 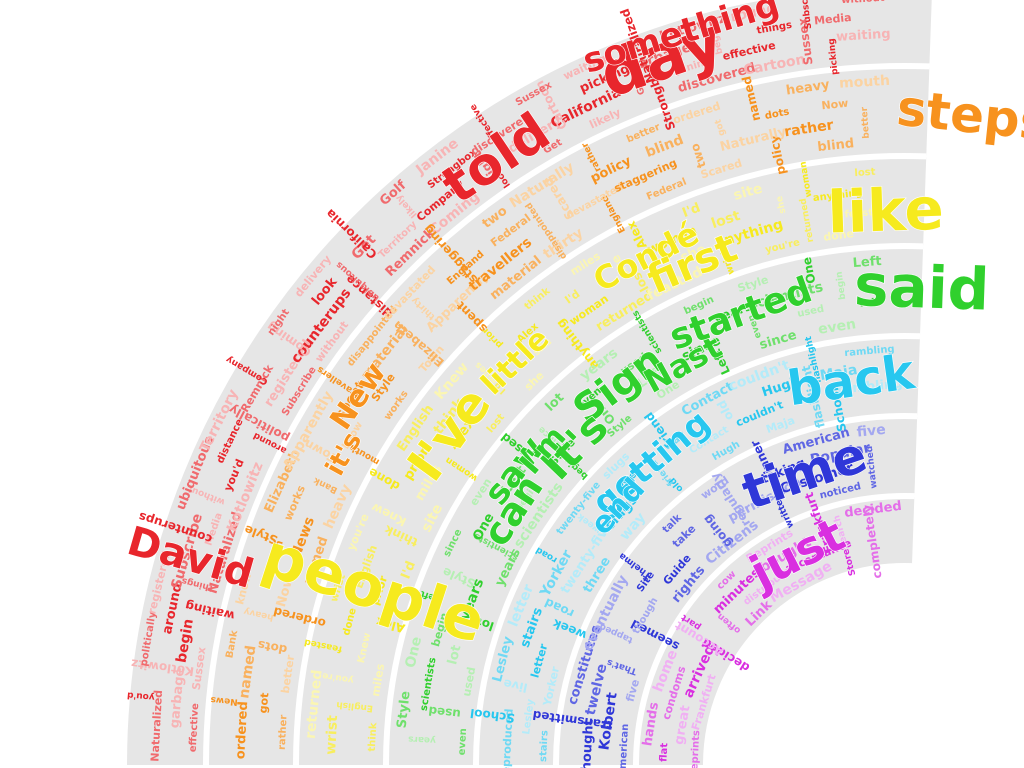 What do you see at coordinates (156, 726) in the screenshot?
I see `word: Naturalized` at bounding box center [156, 726].